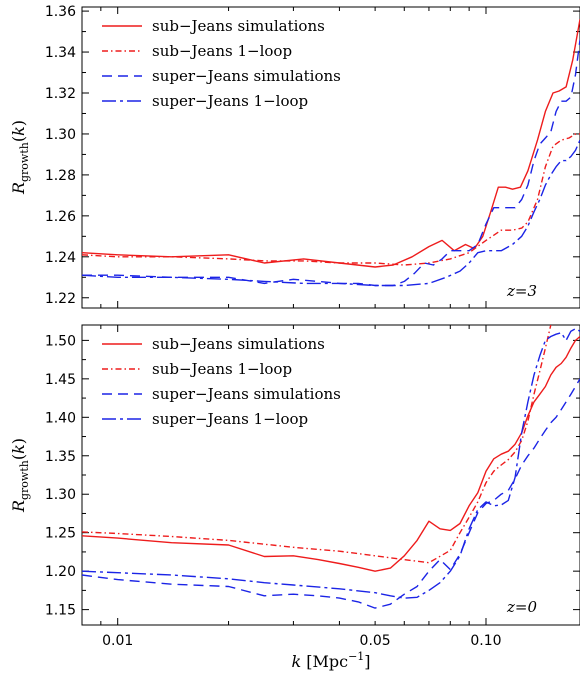  I want to click on y-tick-label: 1.20, so click(60, 572).